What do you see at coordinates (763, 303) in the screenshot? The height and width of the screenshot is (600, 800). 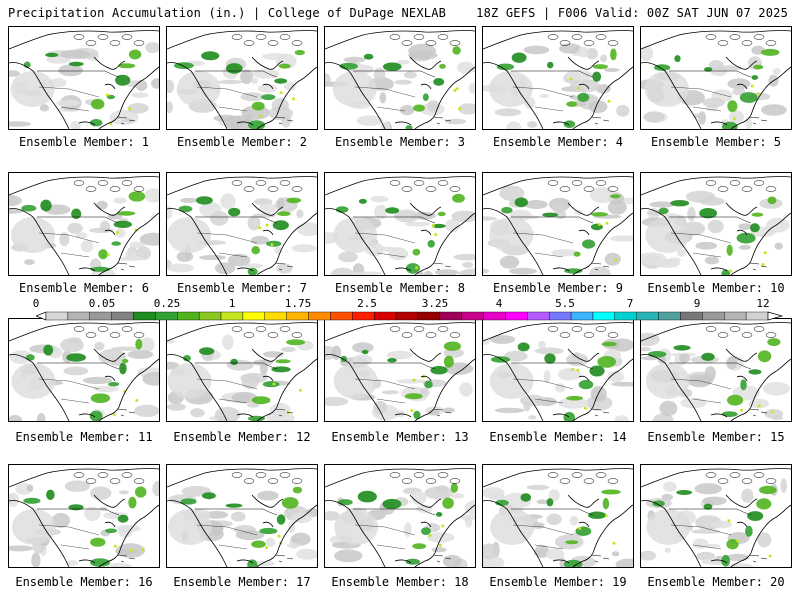 I see `colorbar-tick-label: 12` at bounding box center [763, 303].